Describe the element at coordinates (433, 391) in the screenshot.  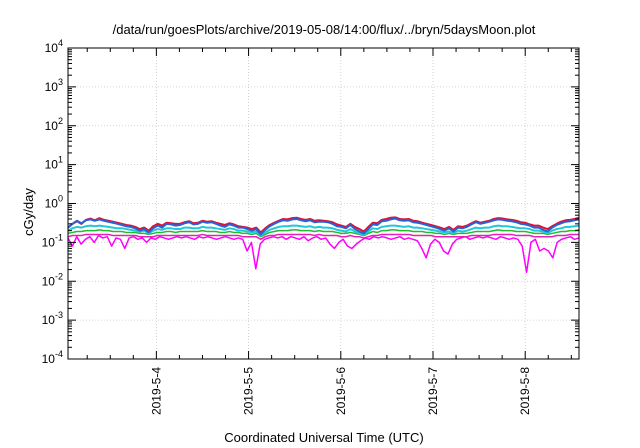
I see `x-tick-label: 2019-5-7` at that location.